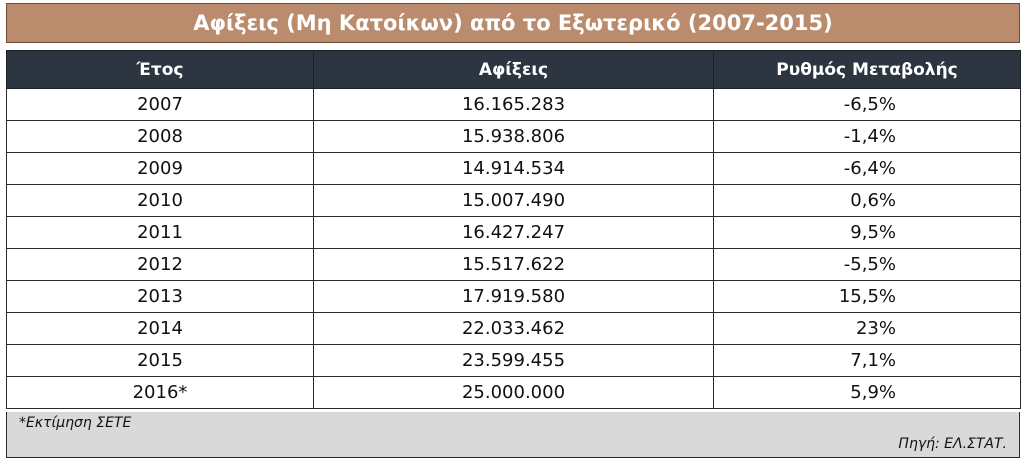  What do you see at coordinates (867, 264) in the screenshot?
I see `cell-rate: -5,5%` at bounding box center [867, 264].